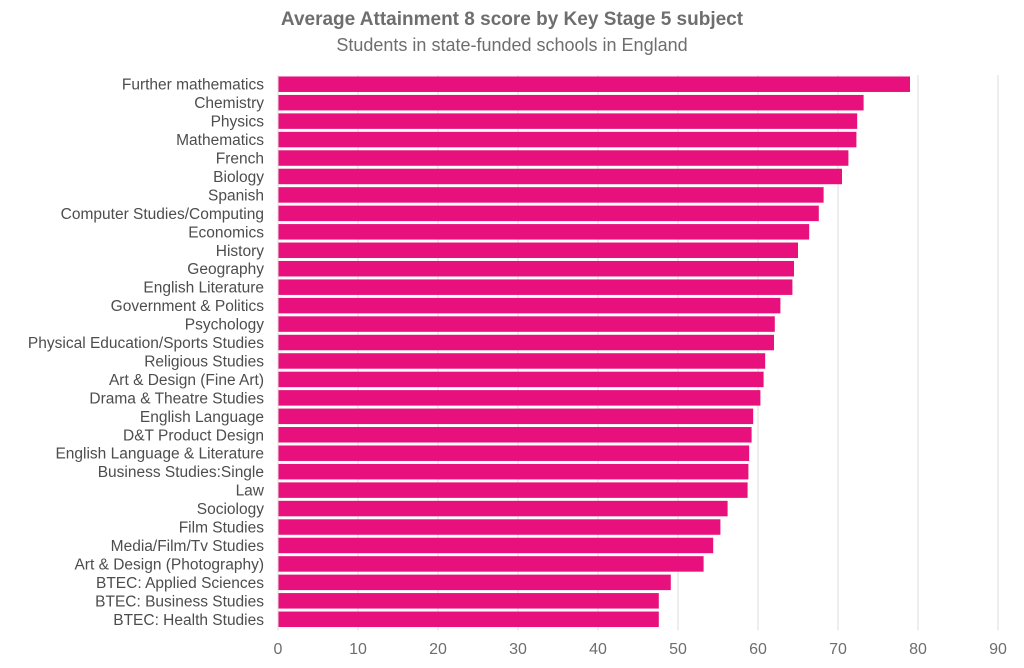 This screenshot has width=1024, height=668. Describe the element at coordinates (186, 380) in the screenshot. I see `category-label: Art & Design (Fine Art)` at that location.